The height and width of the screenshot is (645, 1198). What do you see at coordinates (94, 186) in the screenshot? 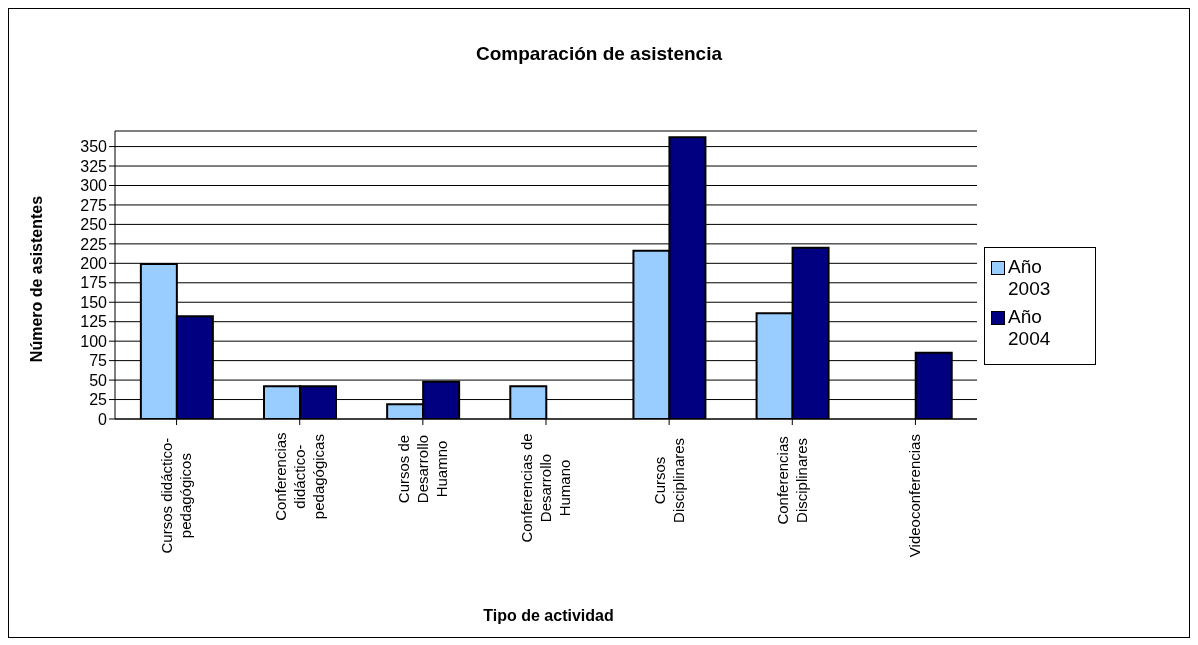
I see `y-tick-label: 300` at bounding box center [94, 186].